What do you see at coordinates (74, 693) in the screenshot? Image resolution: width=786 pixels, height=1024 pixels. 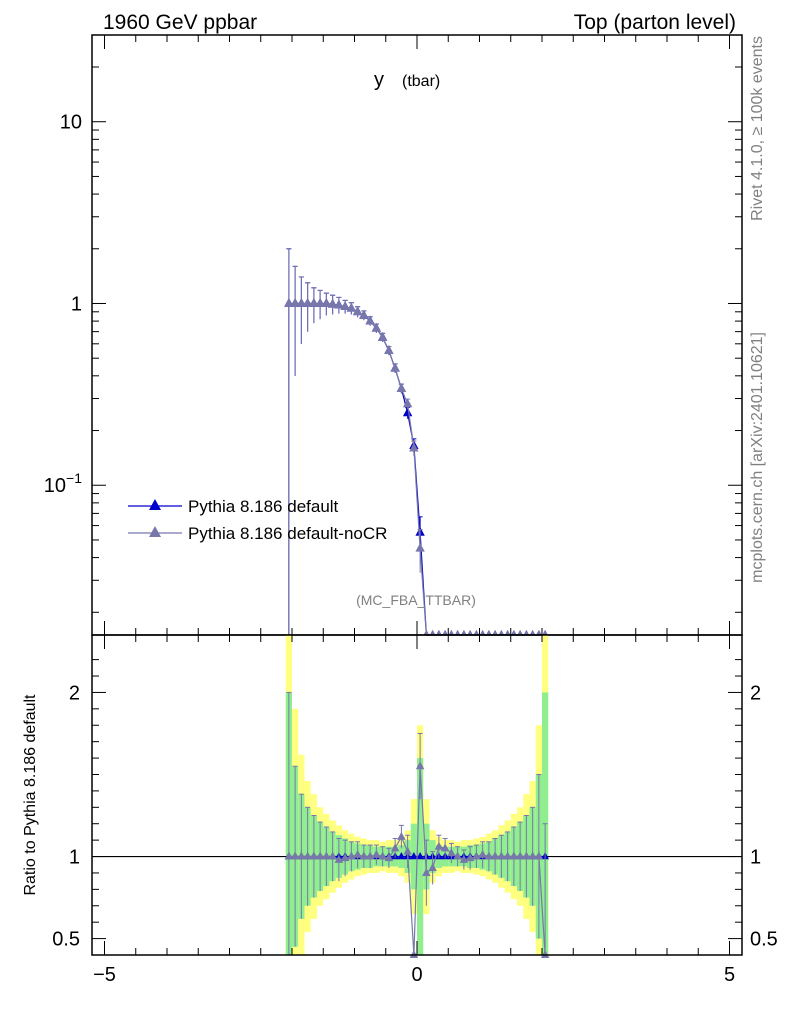 I see `ratio-ytick-label-left: 2` at bounding box center [74, 693].